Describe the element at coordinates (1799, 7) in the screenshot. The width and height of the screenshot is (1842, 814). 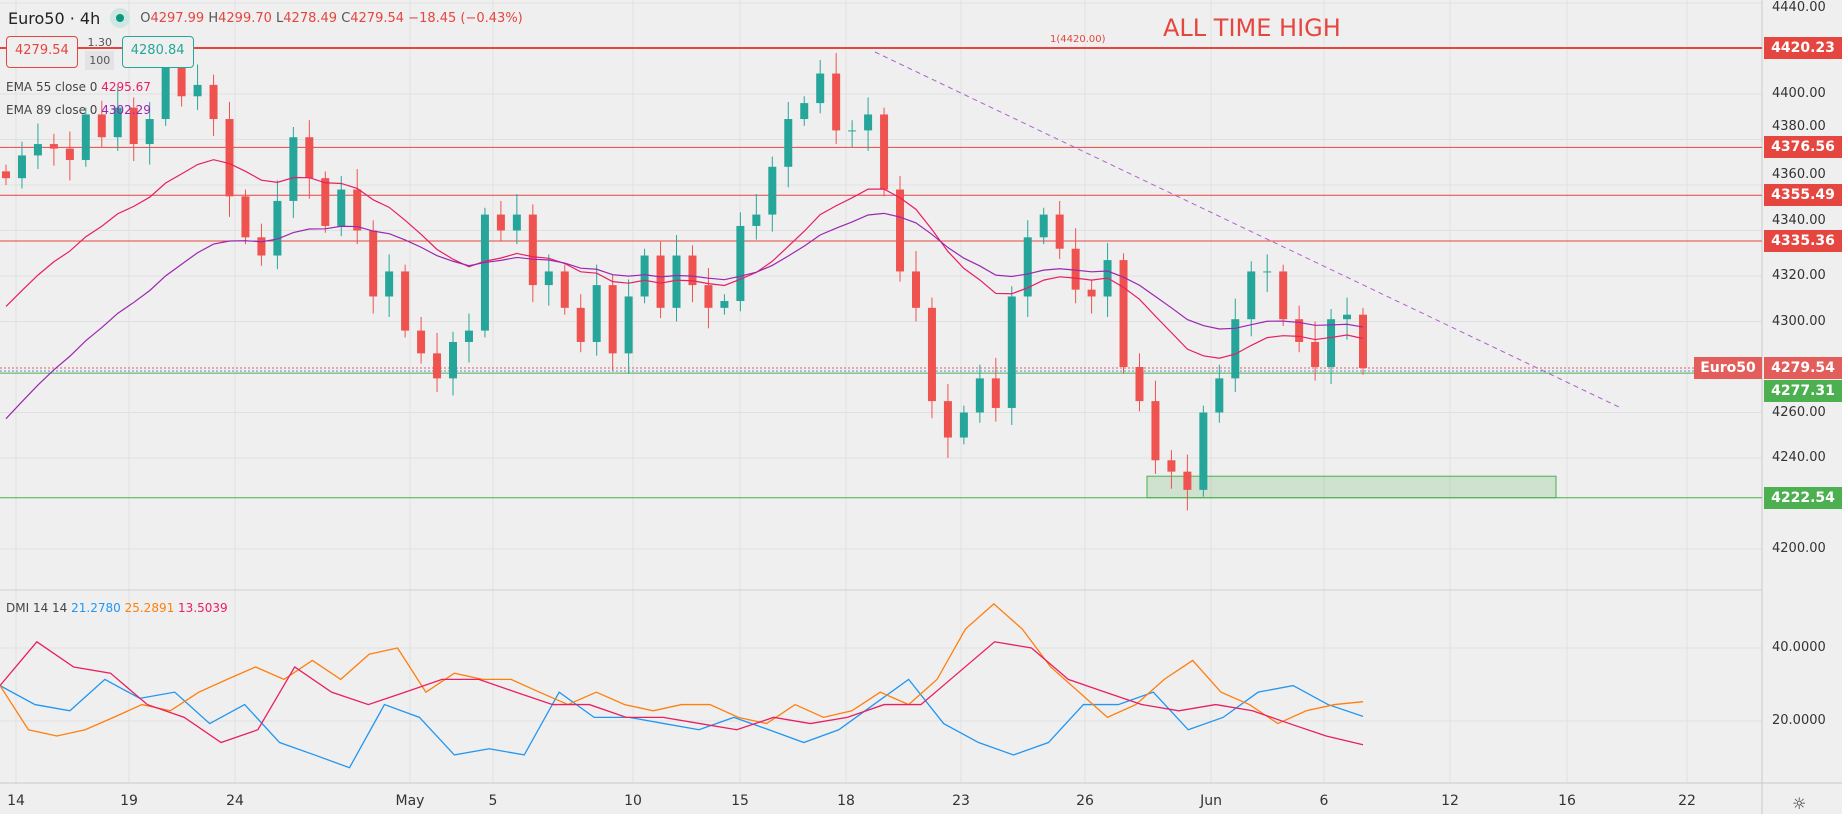
I see `y-tick-label: 4440.00` at that location.